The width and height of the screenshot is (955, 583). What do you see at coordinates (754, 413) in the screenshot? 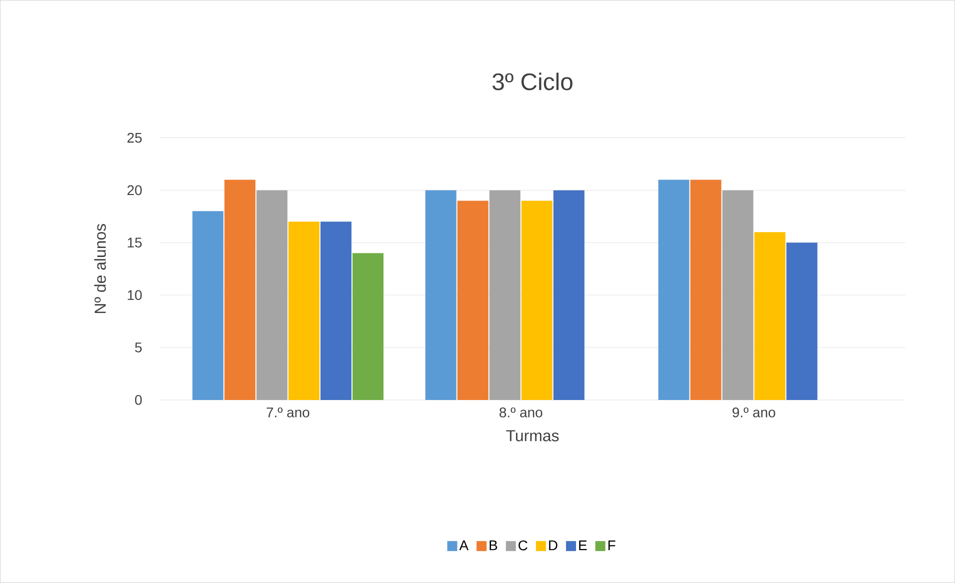
I see `x-tick-label: 9.º ano` at bounding box center [754, 413].